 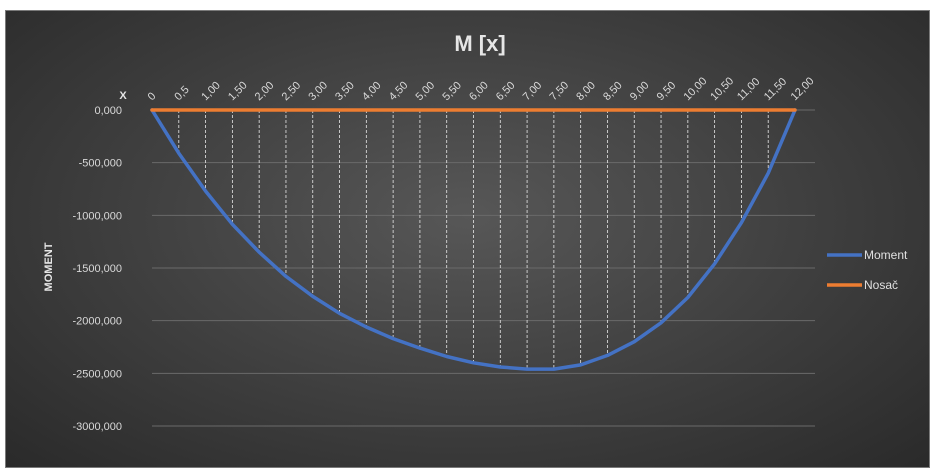 I want to click on x-tick-label: 8,00, so click(x=586, y=91).